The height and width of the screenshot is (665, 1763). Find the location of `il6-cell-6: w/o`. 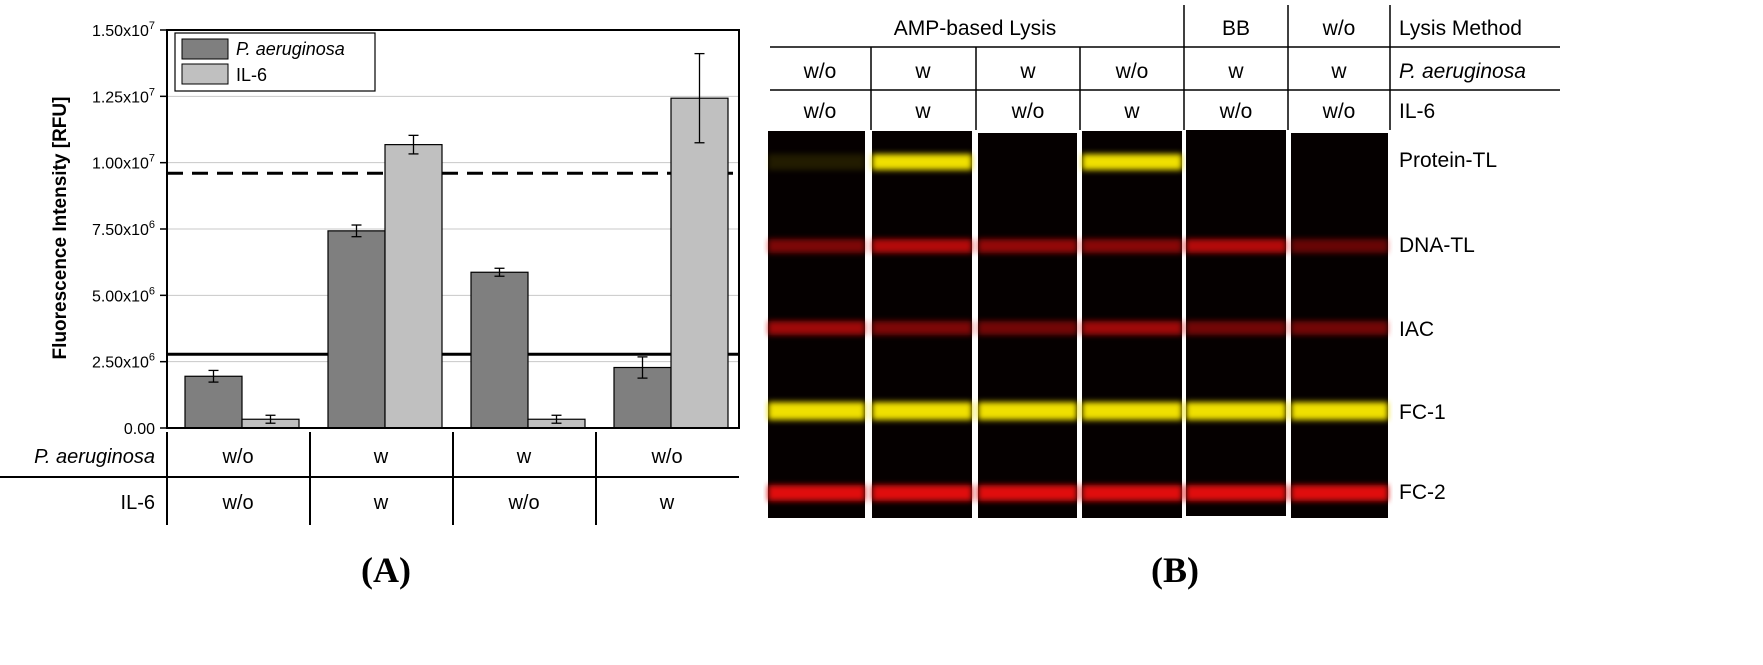

il6-cell-6: w/o is located at coordinates (1339, 111).